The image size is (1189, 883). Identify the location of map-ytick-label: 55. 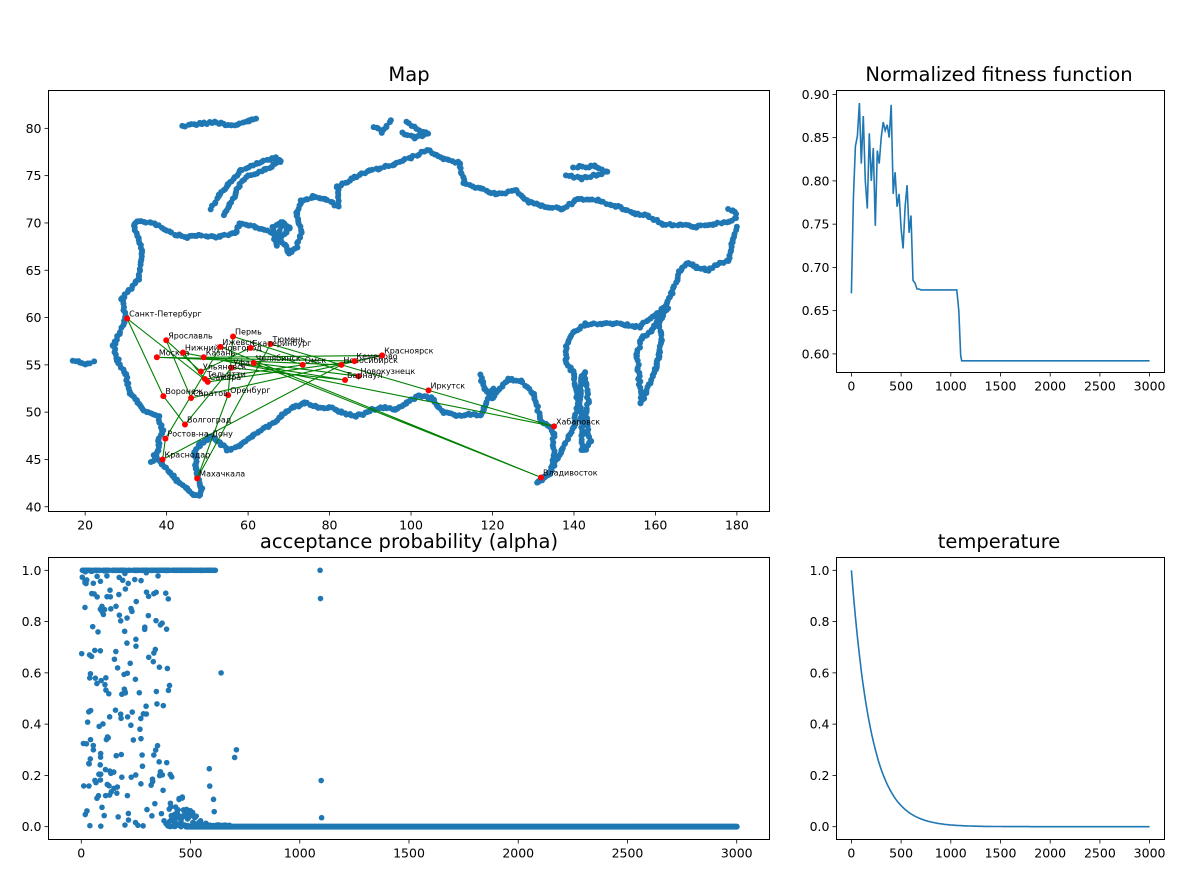
(34, 364).